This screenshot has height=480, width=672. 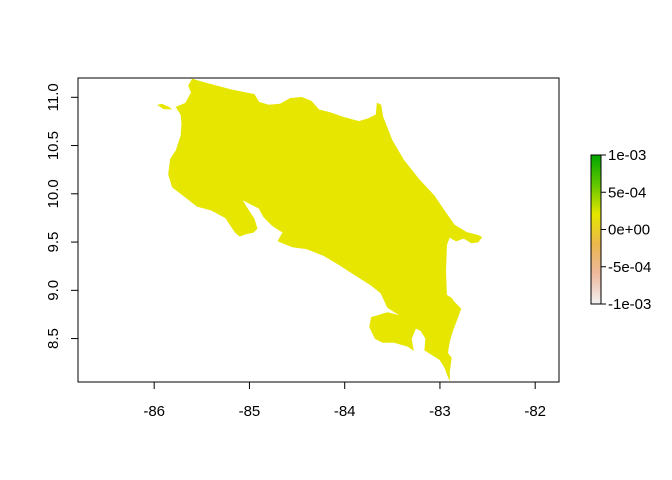 I want to click on x-axis: -86 -85 -84 -83 -82, so click(x=344, y=400).